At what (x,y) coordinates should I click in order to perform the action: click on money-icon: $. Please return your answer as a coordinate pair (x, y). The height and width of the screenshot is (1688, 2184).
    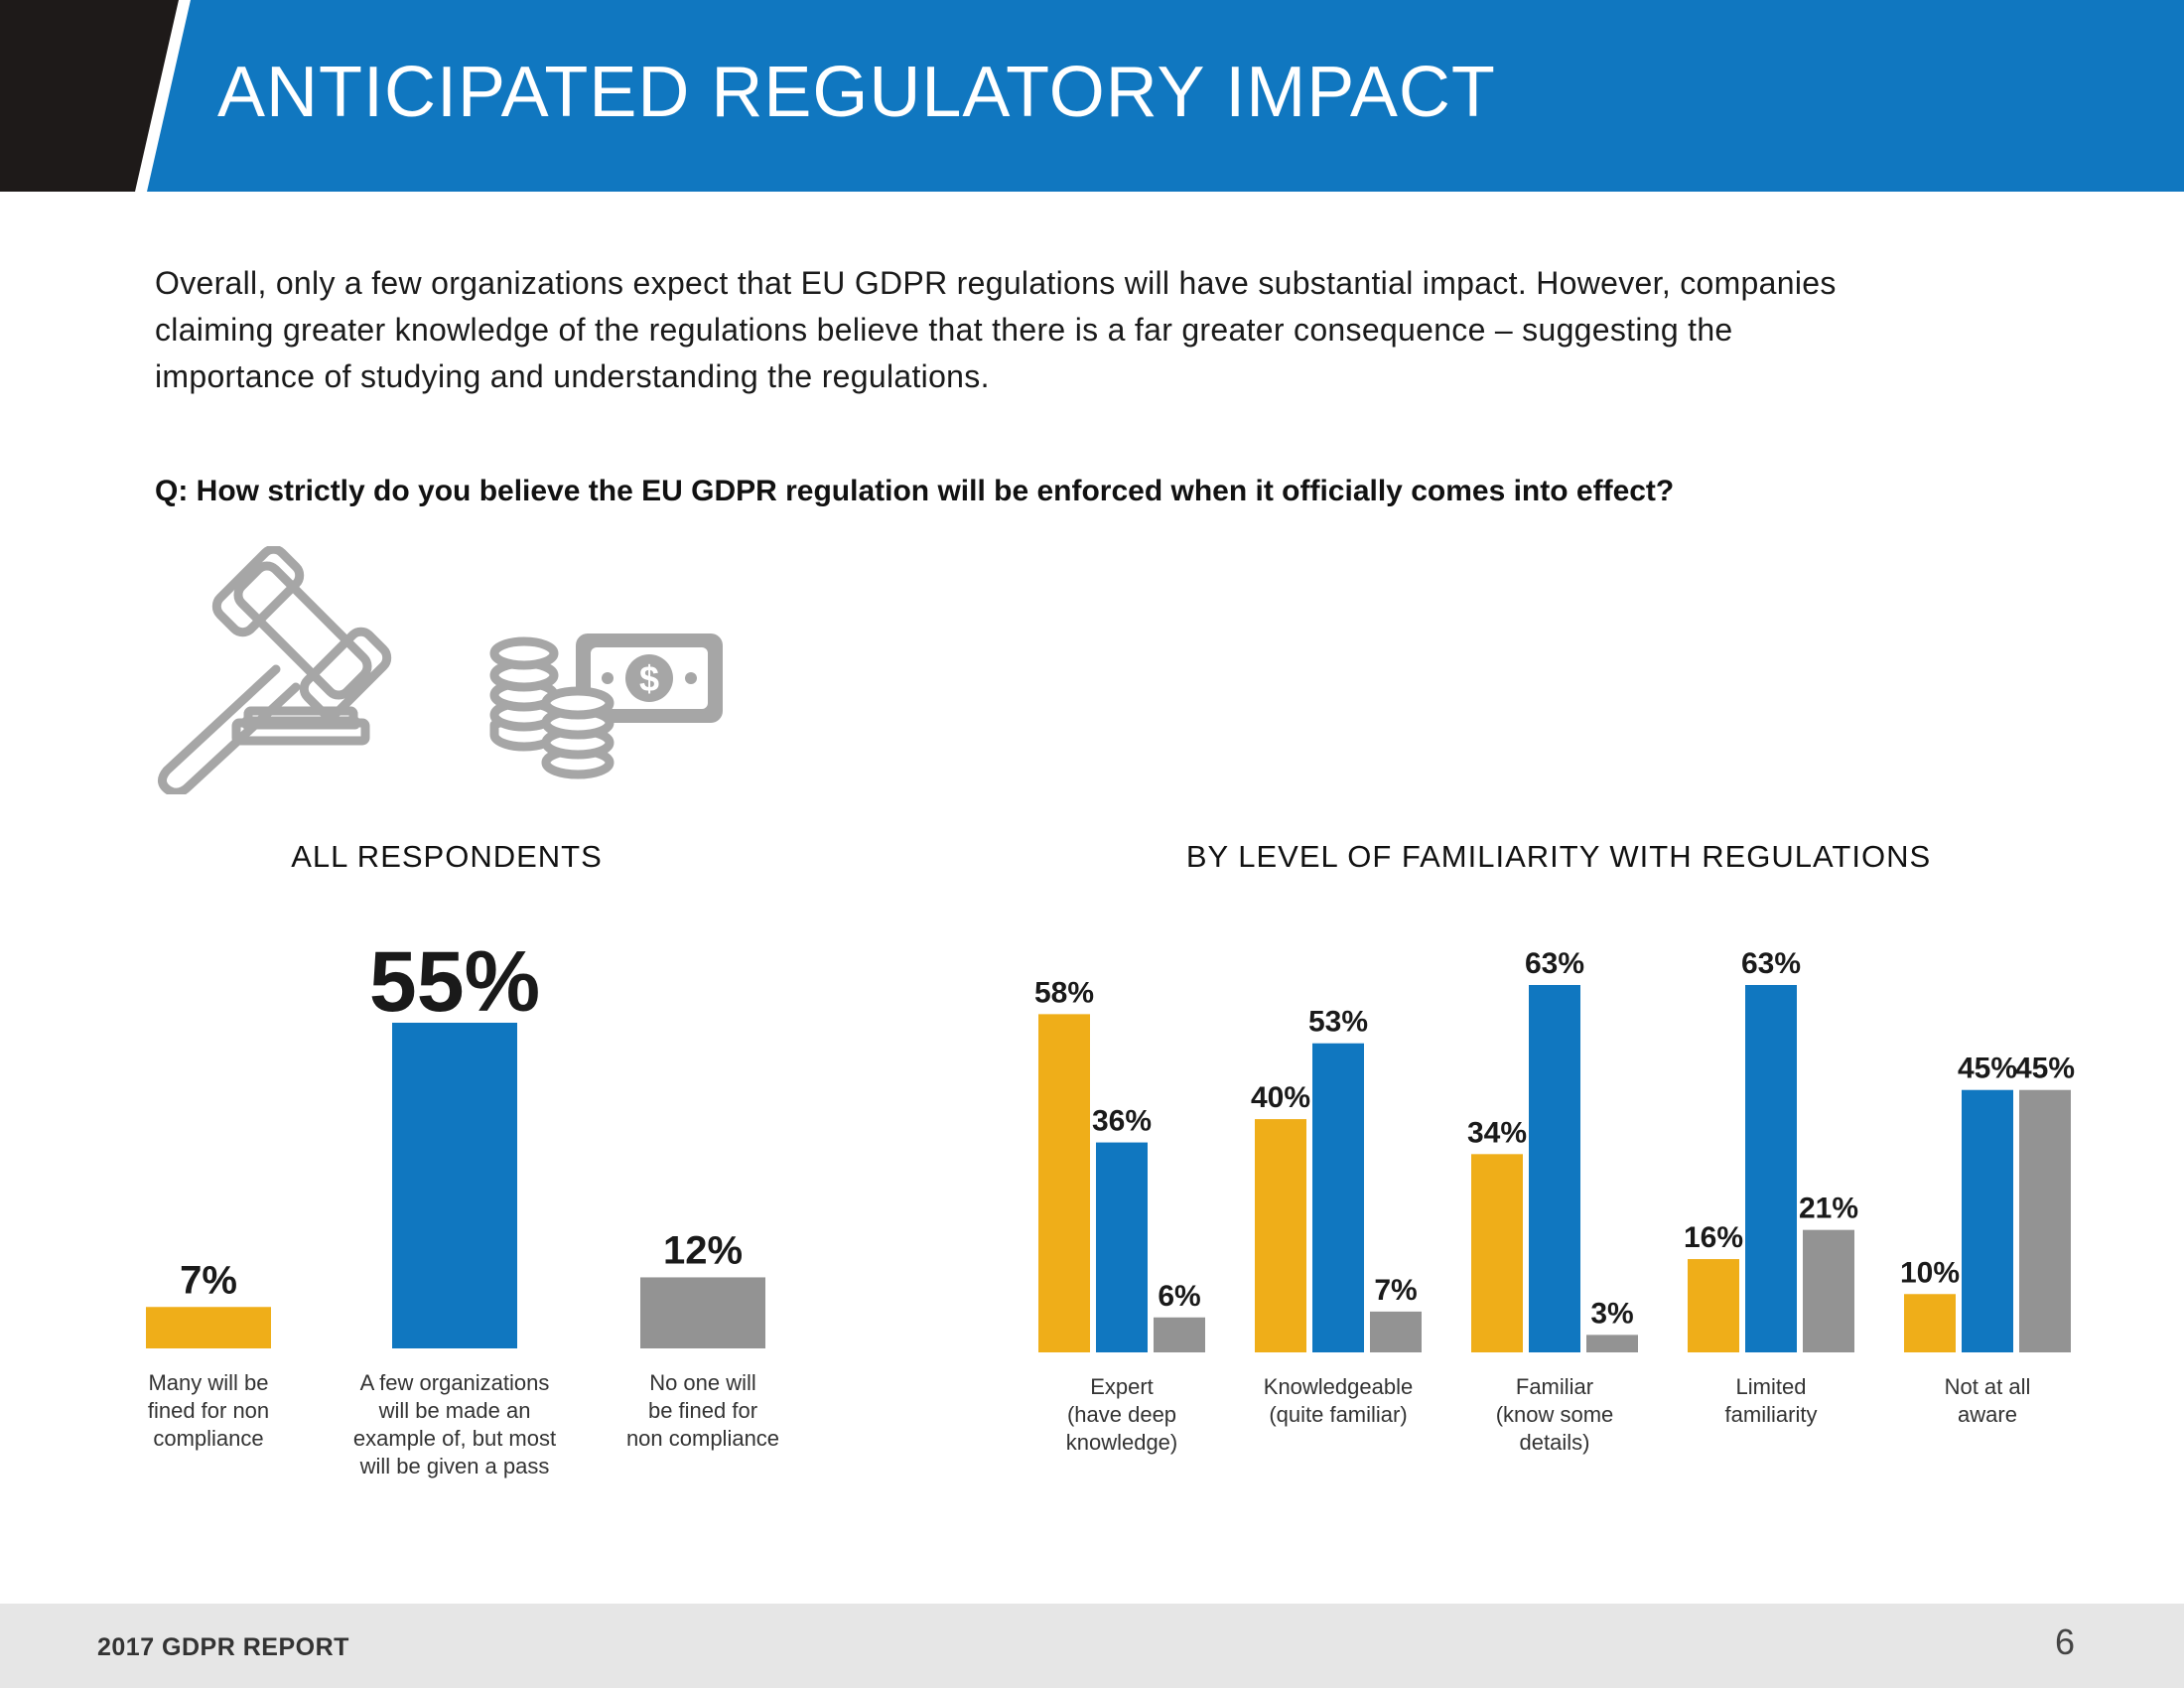
    Looking at the image, I should click on (606, 706).